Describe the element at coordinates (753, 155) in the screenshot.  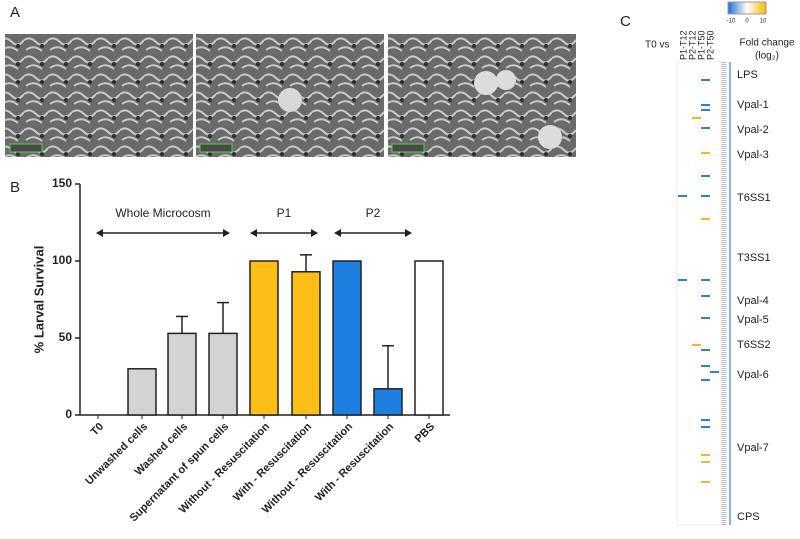
I see `row-label: Vpal-3` at that location.